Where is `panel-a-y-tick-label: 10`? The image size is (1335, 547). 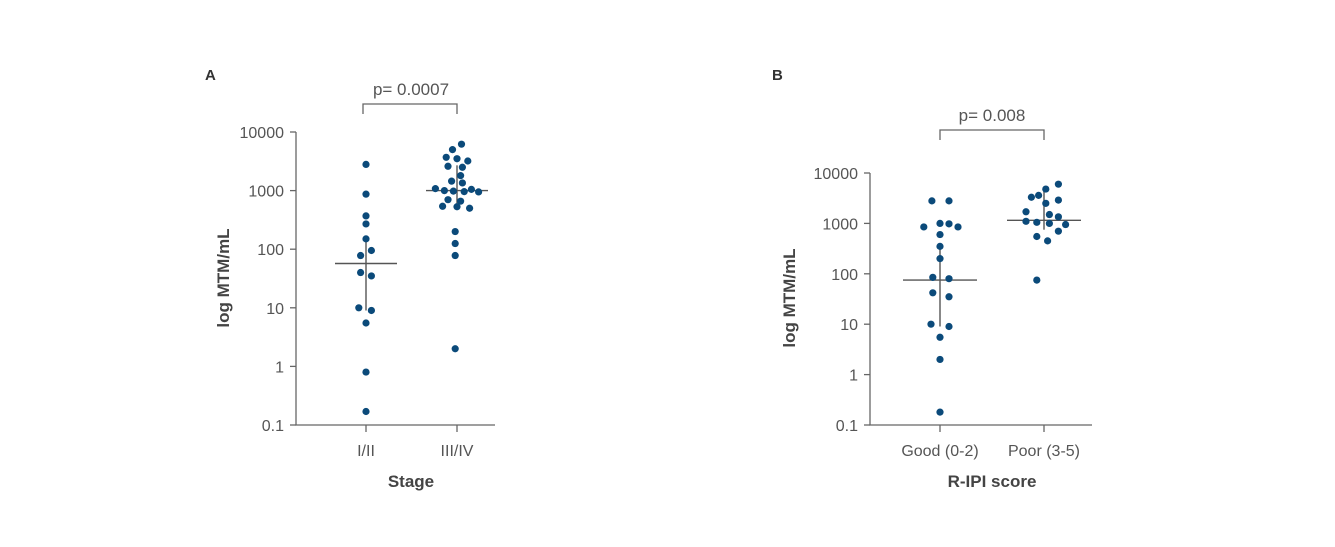 panel-a-y-tick-label: 10 is located at coordinates (275, 309).